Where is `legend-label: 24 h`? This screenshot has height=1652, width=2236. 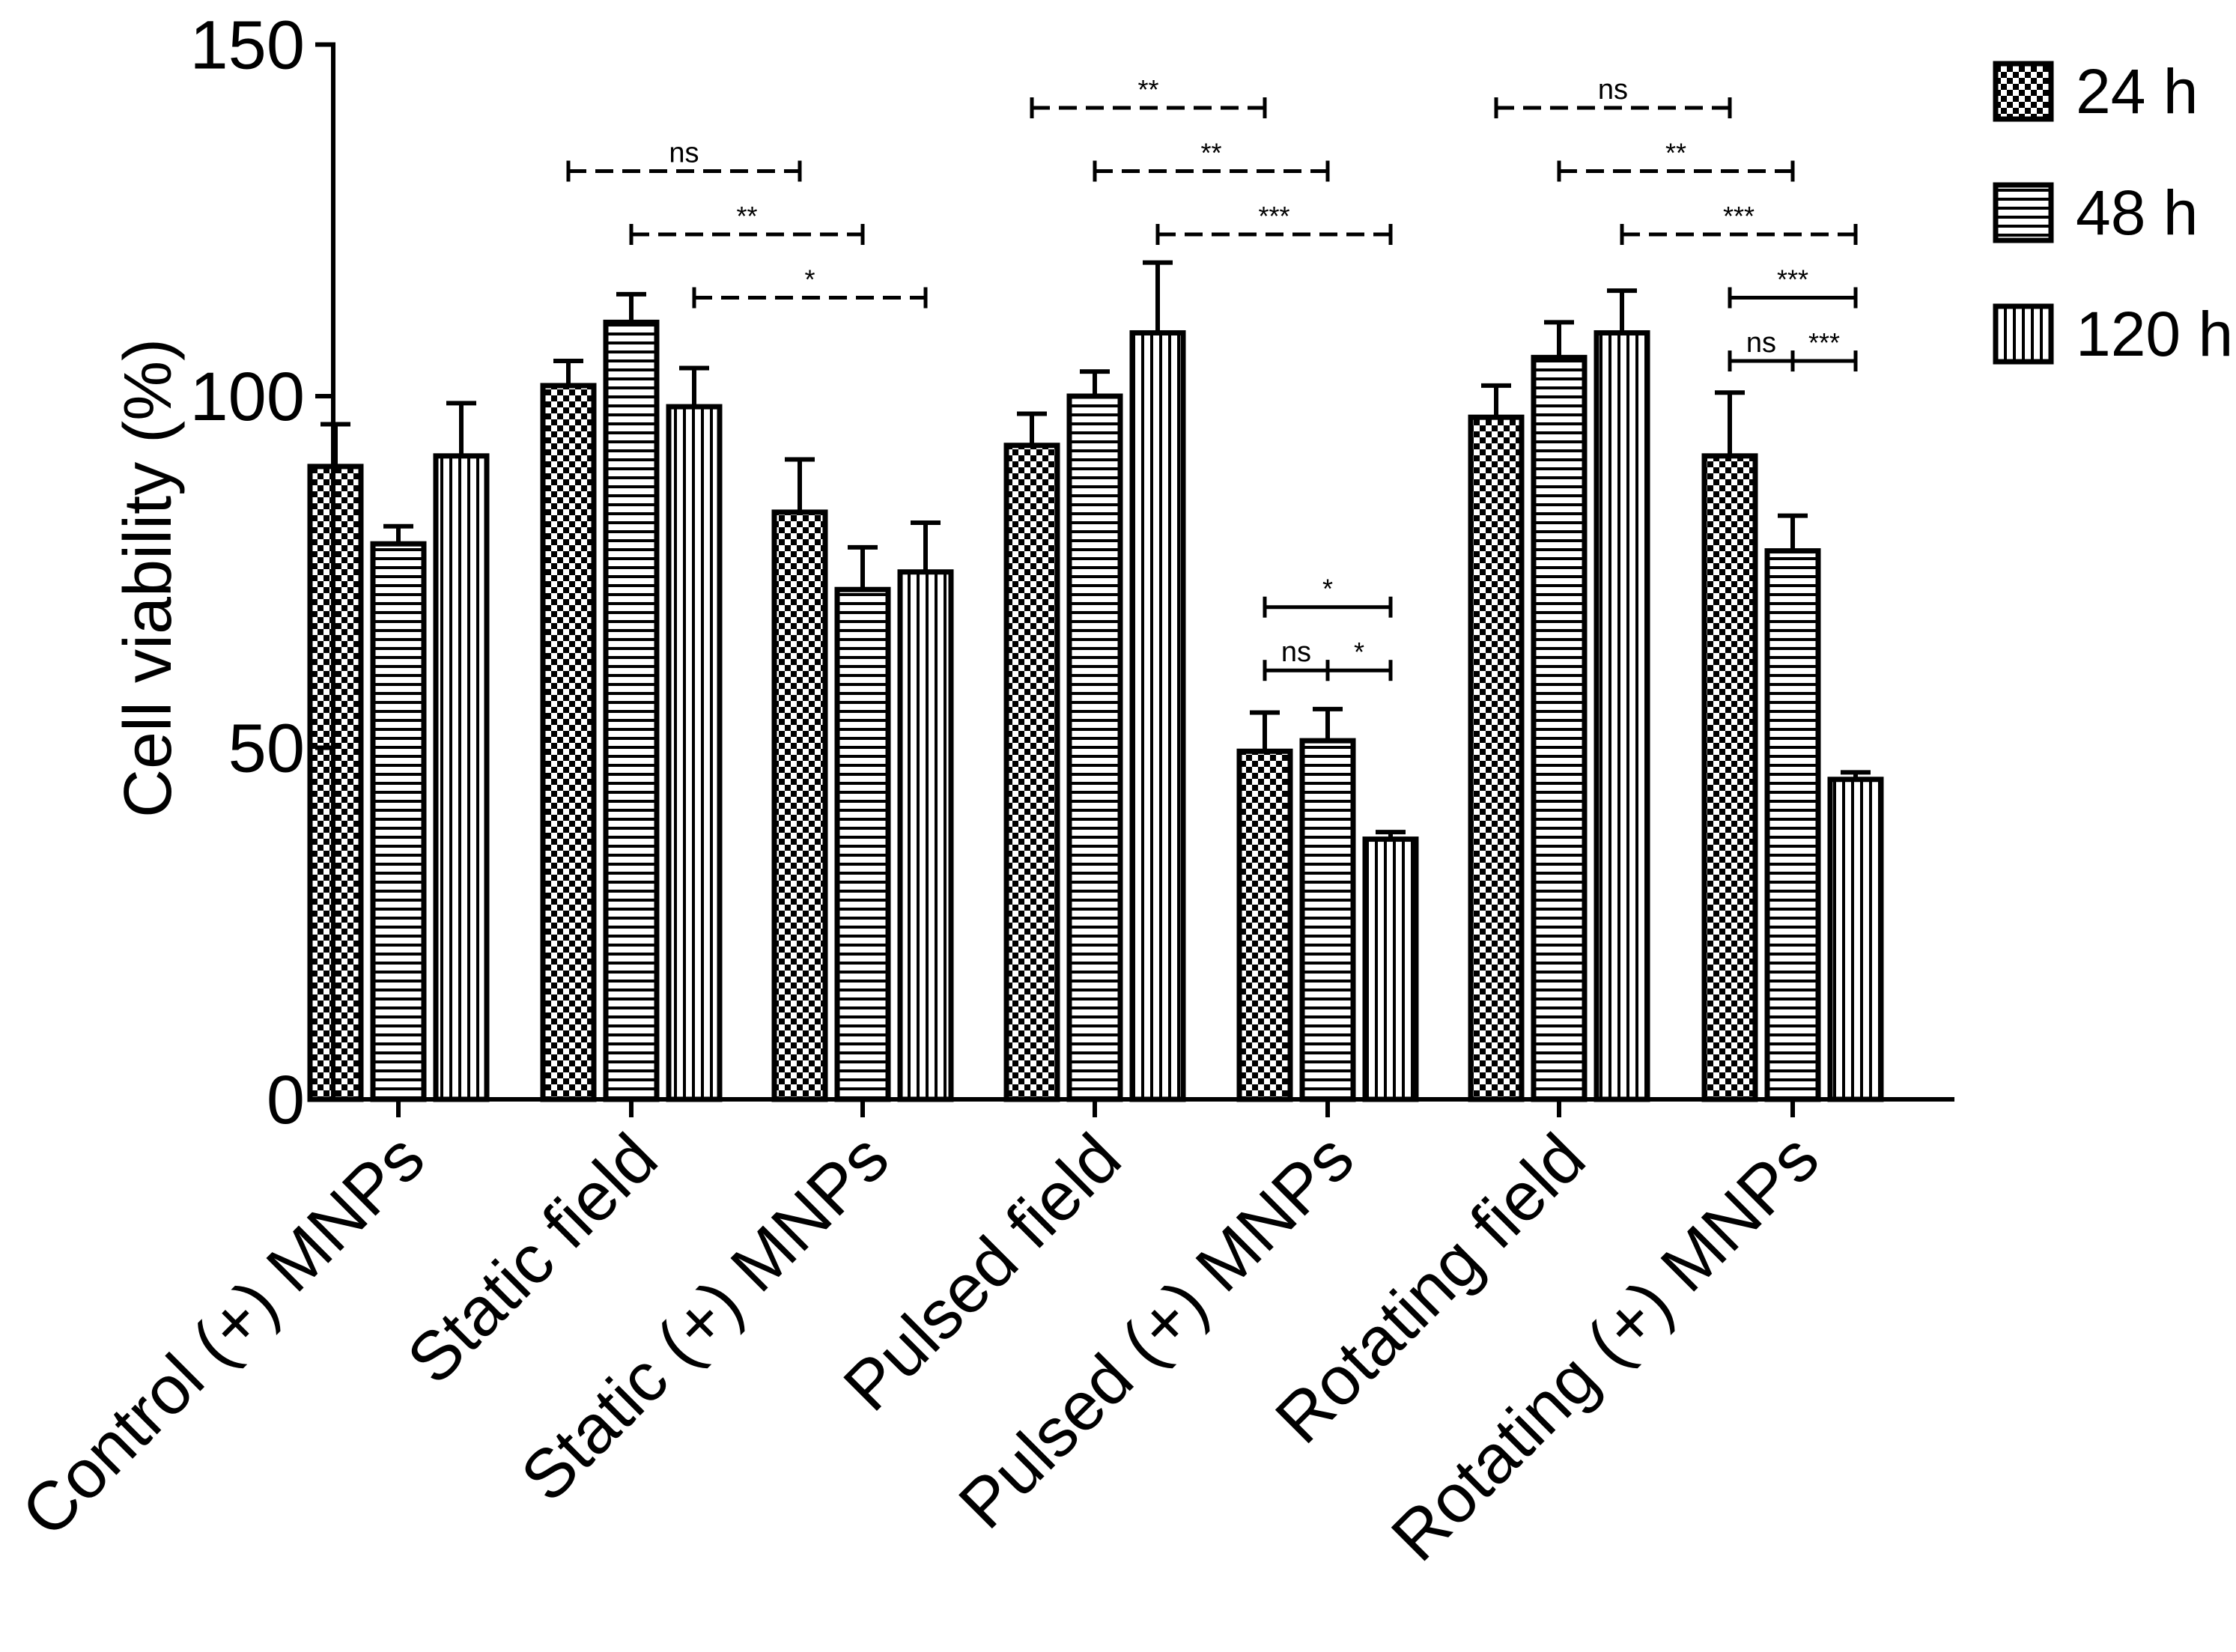
legend-label: 24 h is located at coordinates (2137, 92).